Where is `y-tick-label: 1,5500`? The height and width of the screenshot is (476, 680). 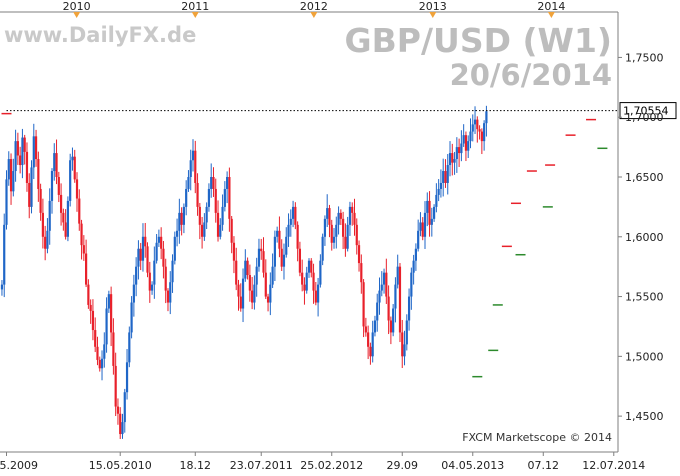 y-tick-label: 1,5500 is located at coordinates (644, 297).